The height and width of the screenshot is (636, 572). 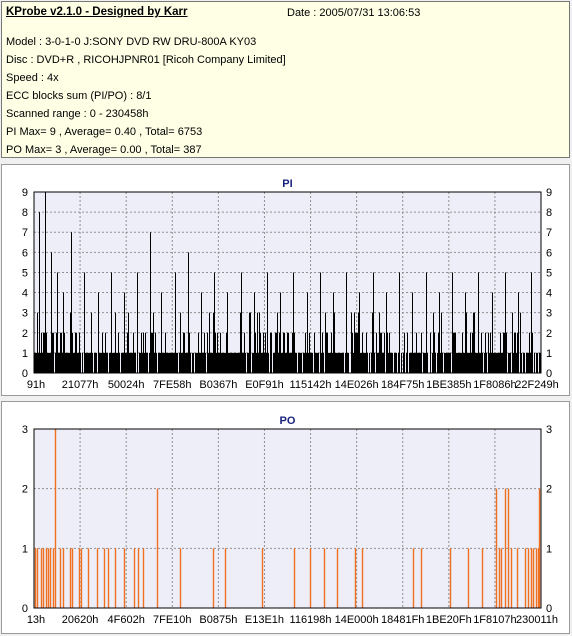 I want to click on y-tick-left: 6, so click(x=25, y=253).